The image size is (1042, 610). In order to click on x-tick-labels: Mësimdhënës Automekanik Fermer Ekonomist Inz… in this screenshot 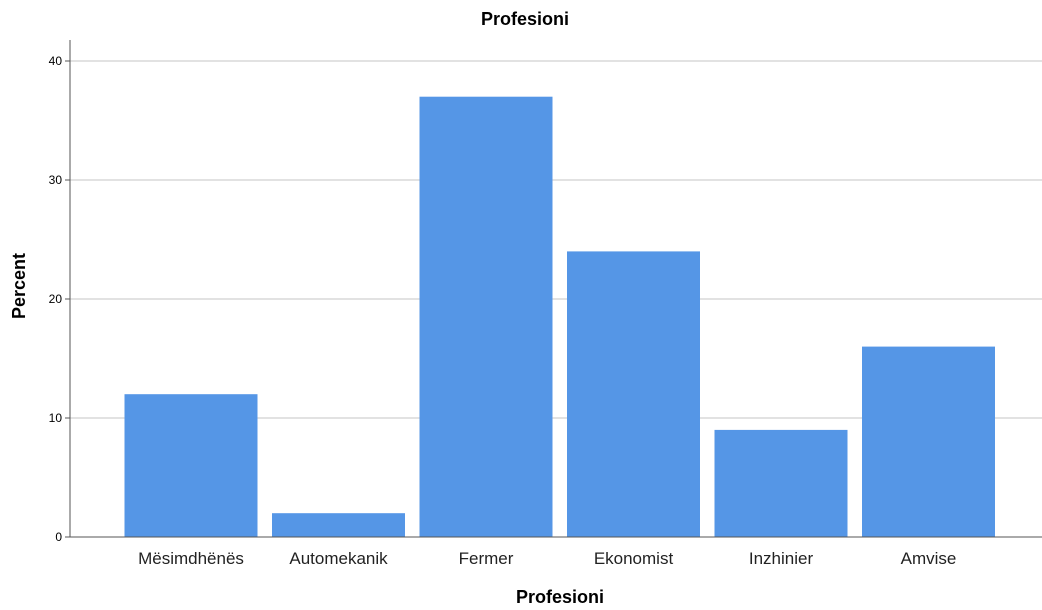, I will do `click(547, 558)`.